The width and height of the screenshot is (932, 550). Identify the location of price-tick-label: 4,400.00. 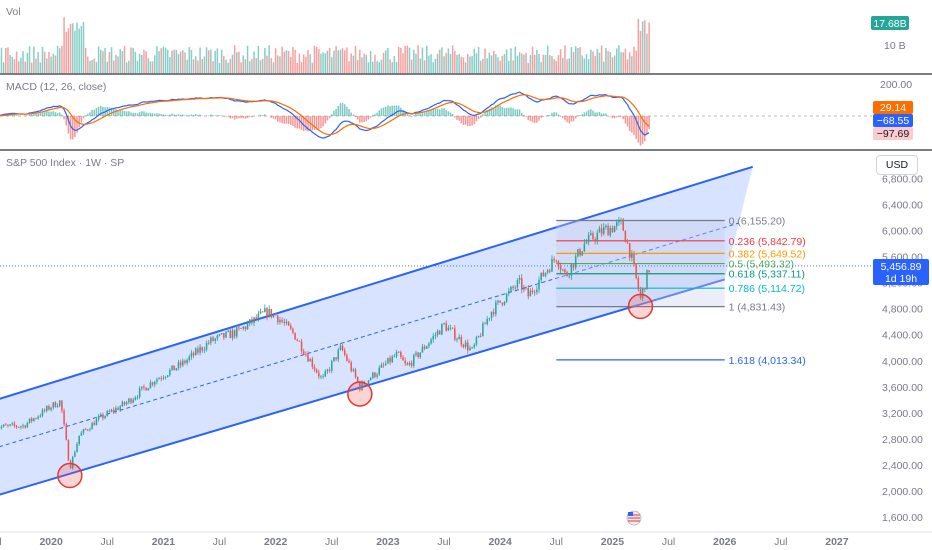
(902, 336).